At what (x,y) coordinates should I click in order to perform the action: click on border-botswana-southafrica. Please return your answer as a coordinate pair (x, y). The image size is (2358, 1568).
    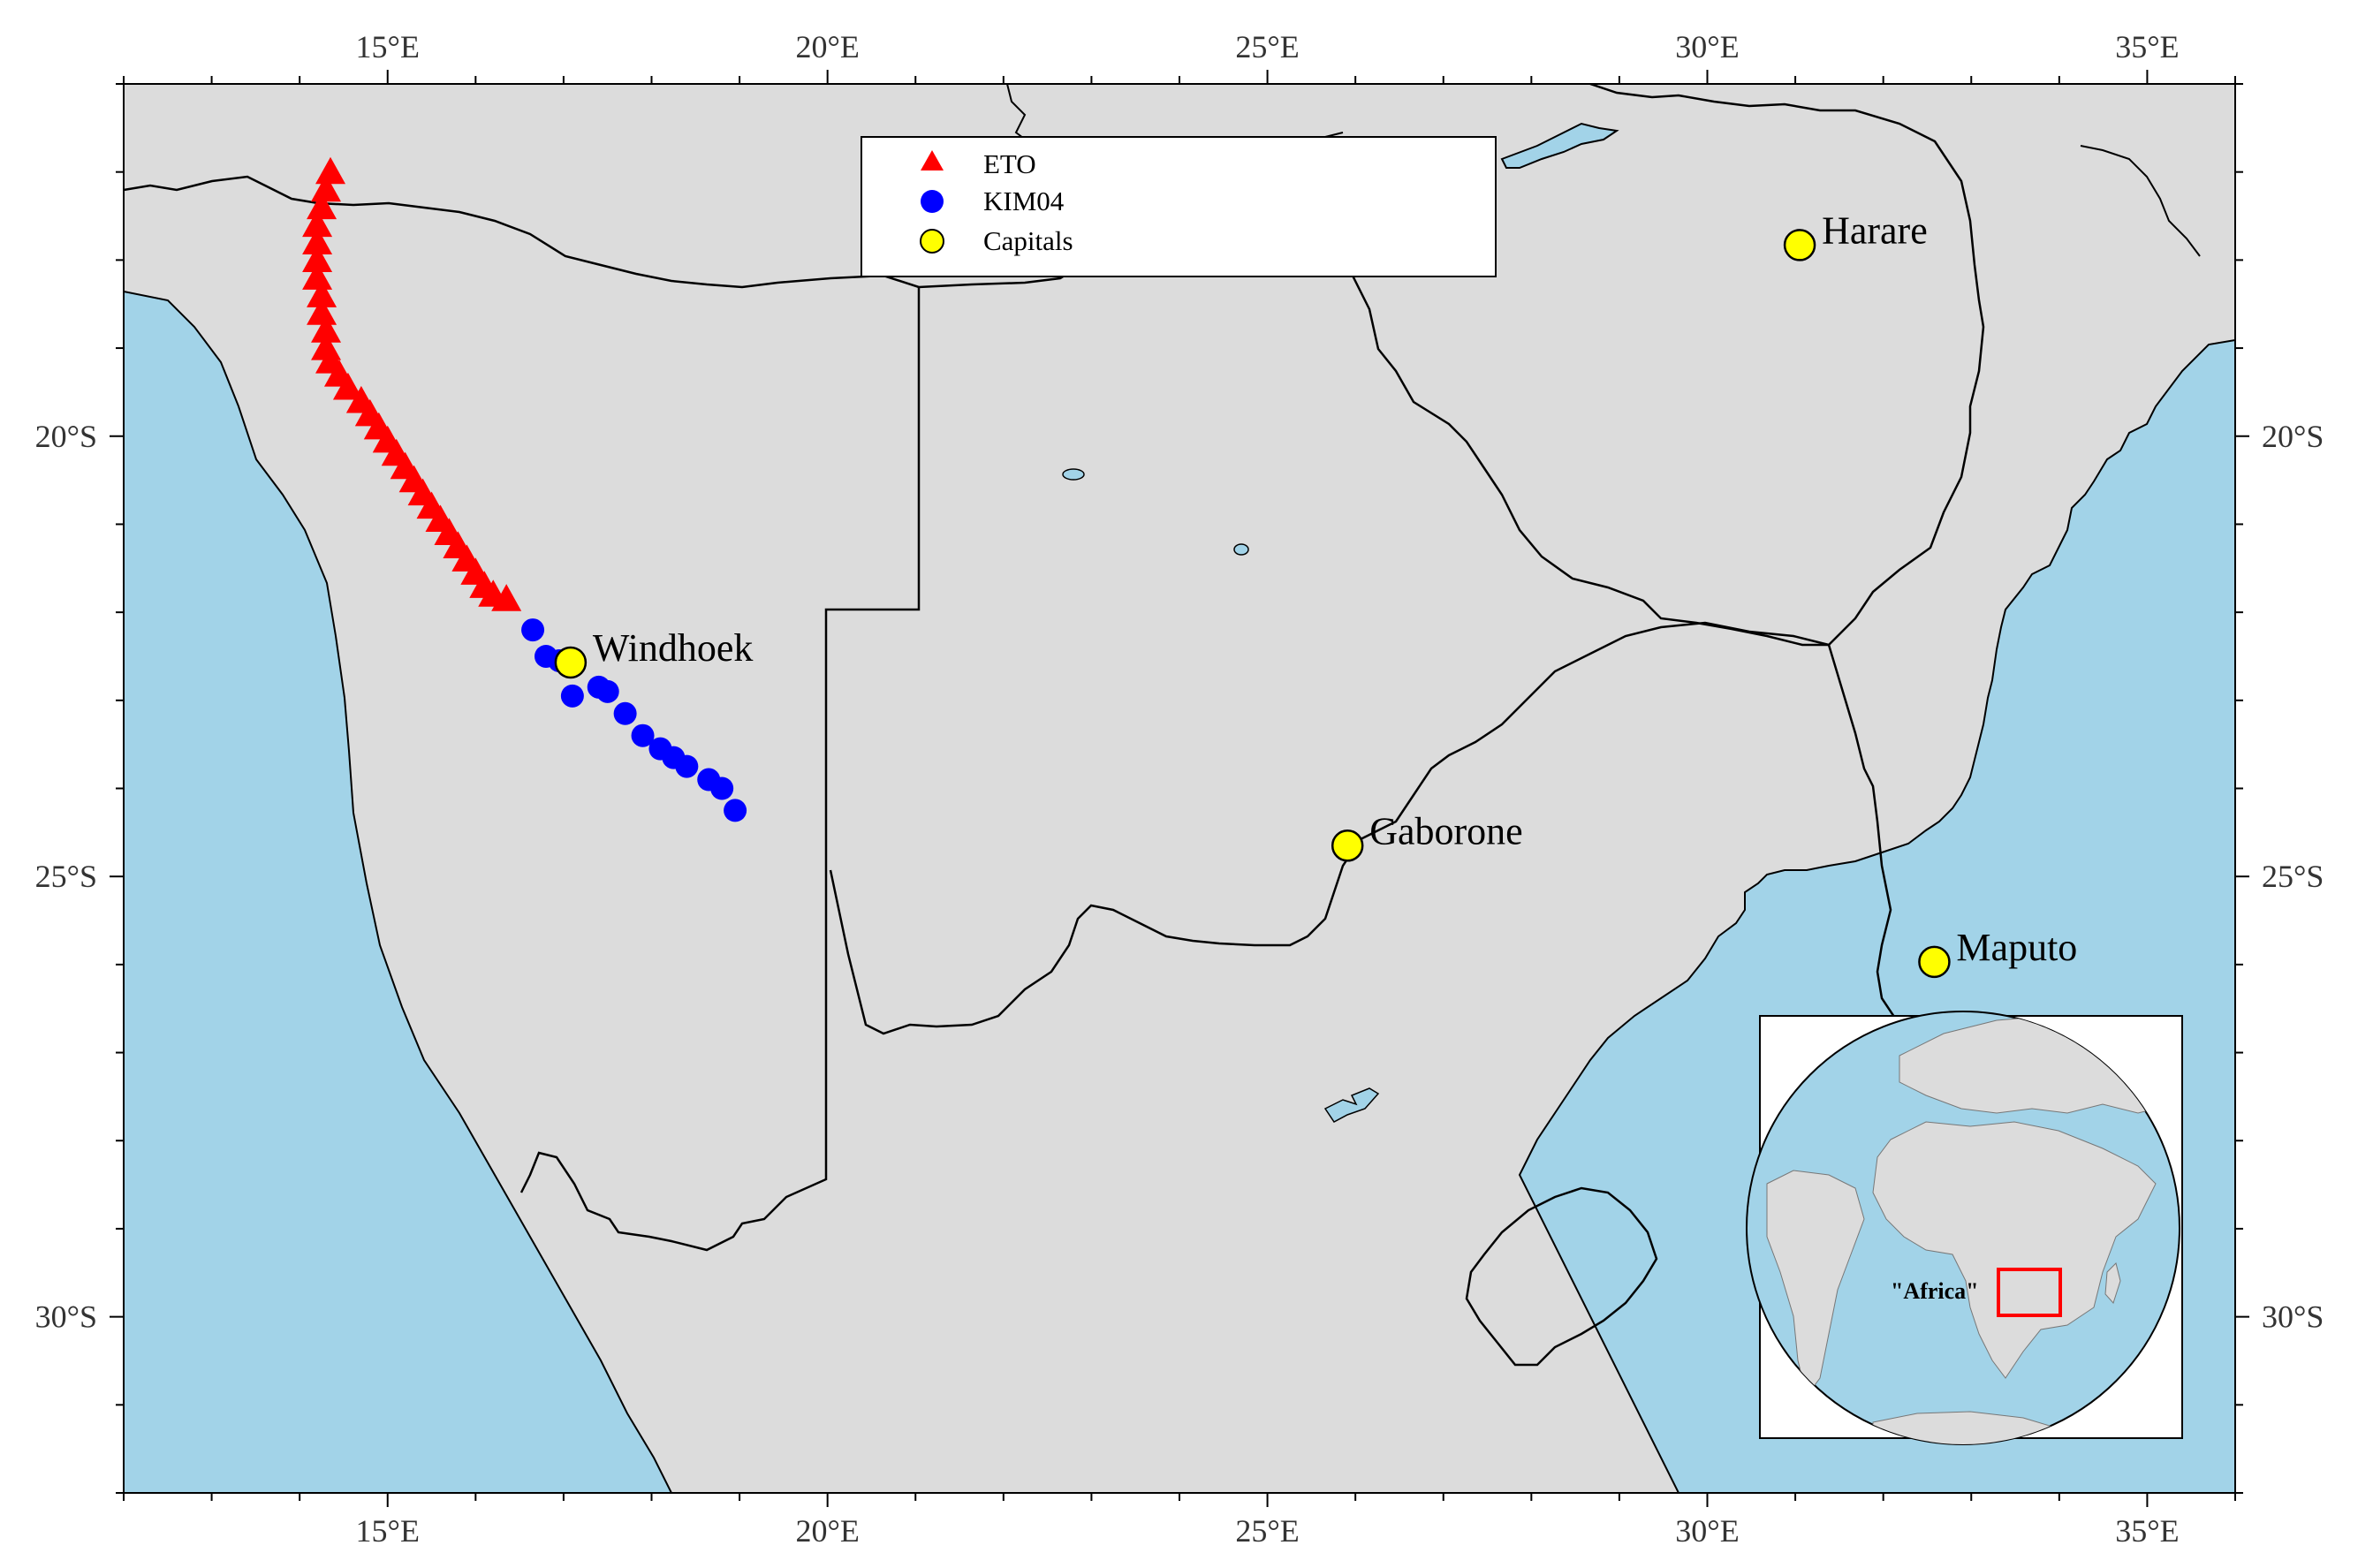
    Looking at the image, I should click on (1329, 828).